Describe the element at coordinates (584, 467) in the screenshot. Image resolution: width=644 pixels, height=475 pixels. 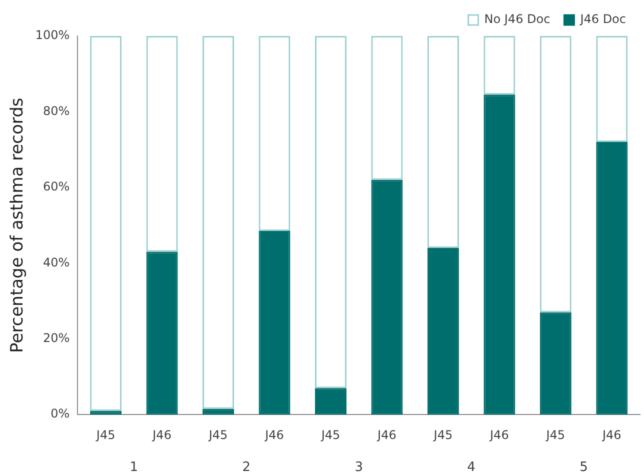
I see `text: 5` at that location.